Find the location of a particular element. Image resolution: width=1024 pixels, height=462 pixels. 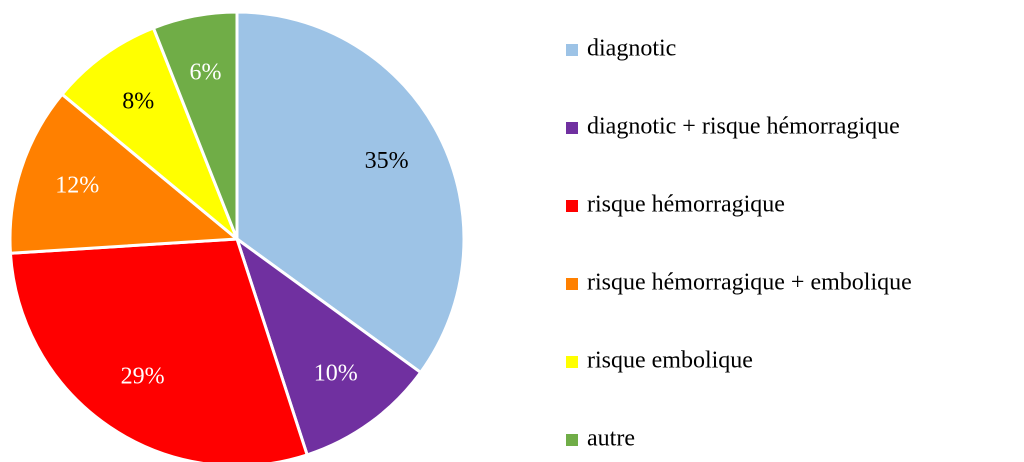

slice-label: 10% is located at coordinates (336, 373).